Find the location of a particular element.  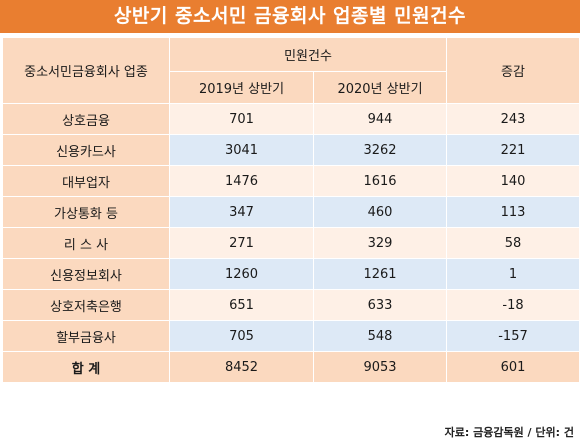

table-row: 대부업자 1476 1616 140 is located at coordinates (291, 181).